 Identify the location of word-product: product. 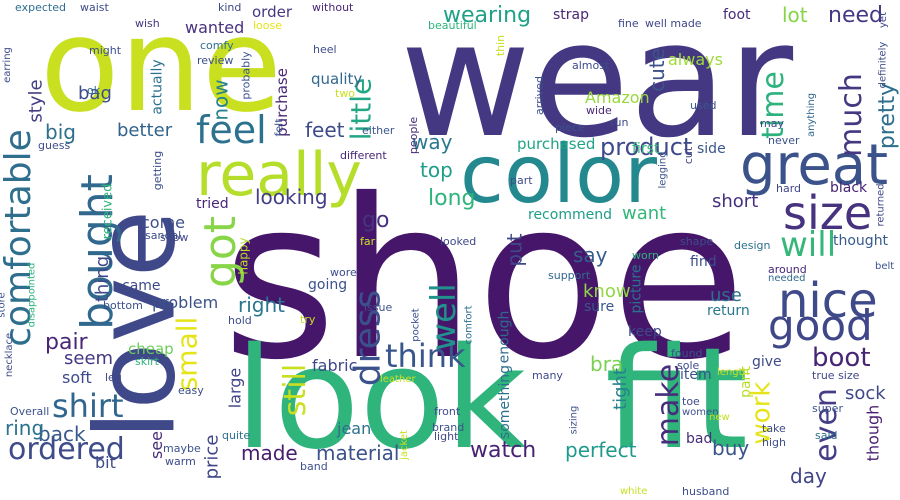
(646, 147).